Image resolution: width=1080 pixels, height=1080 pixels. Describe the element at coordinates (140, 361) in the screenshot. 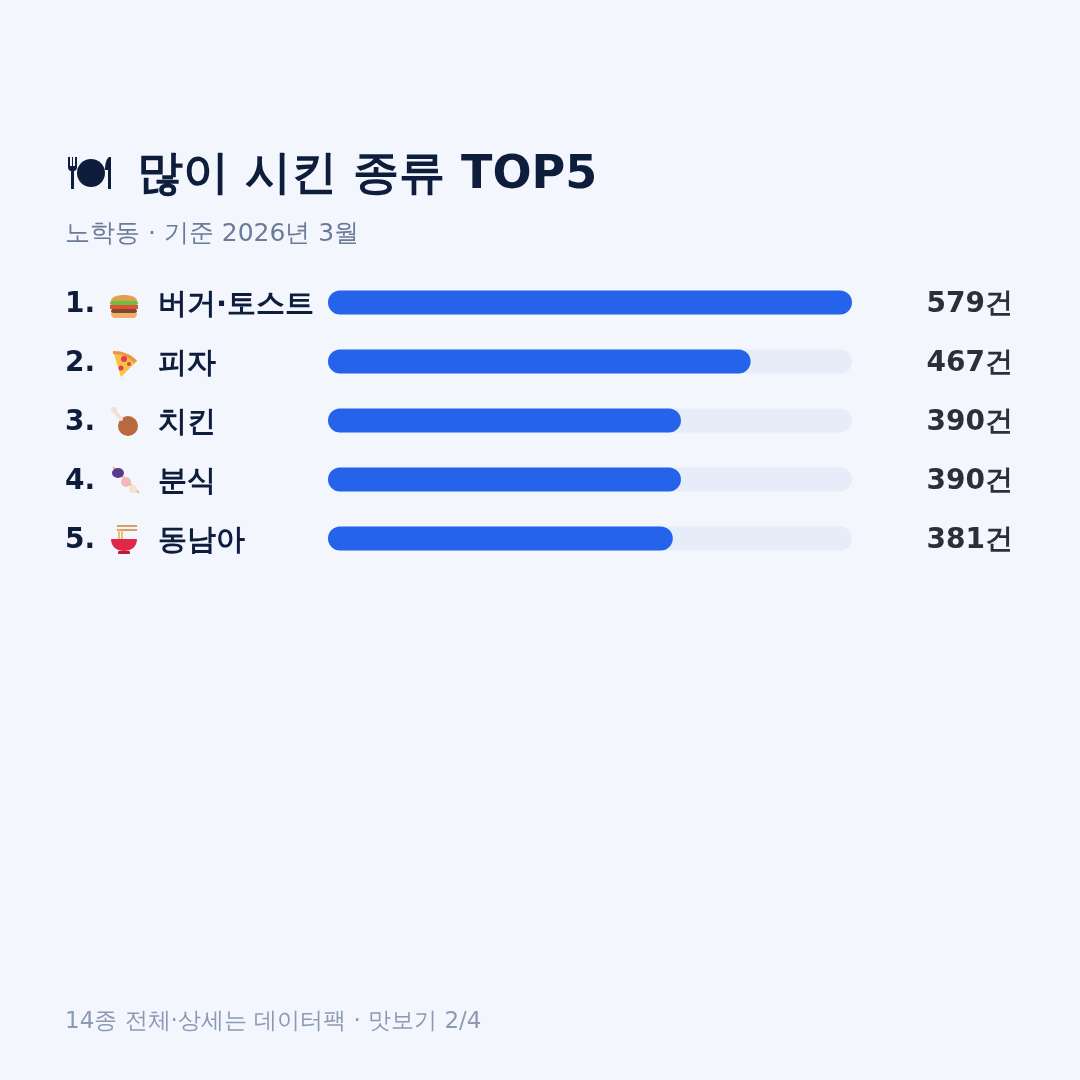

I see `category-label: 2. 피자` at that location.